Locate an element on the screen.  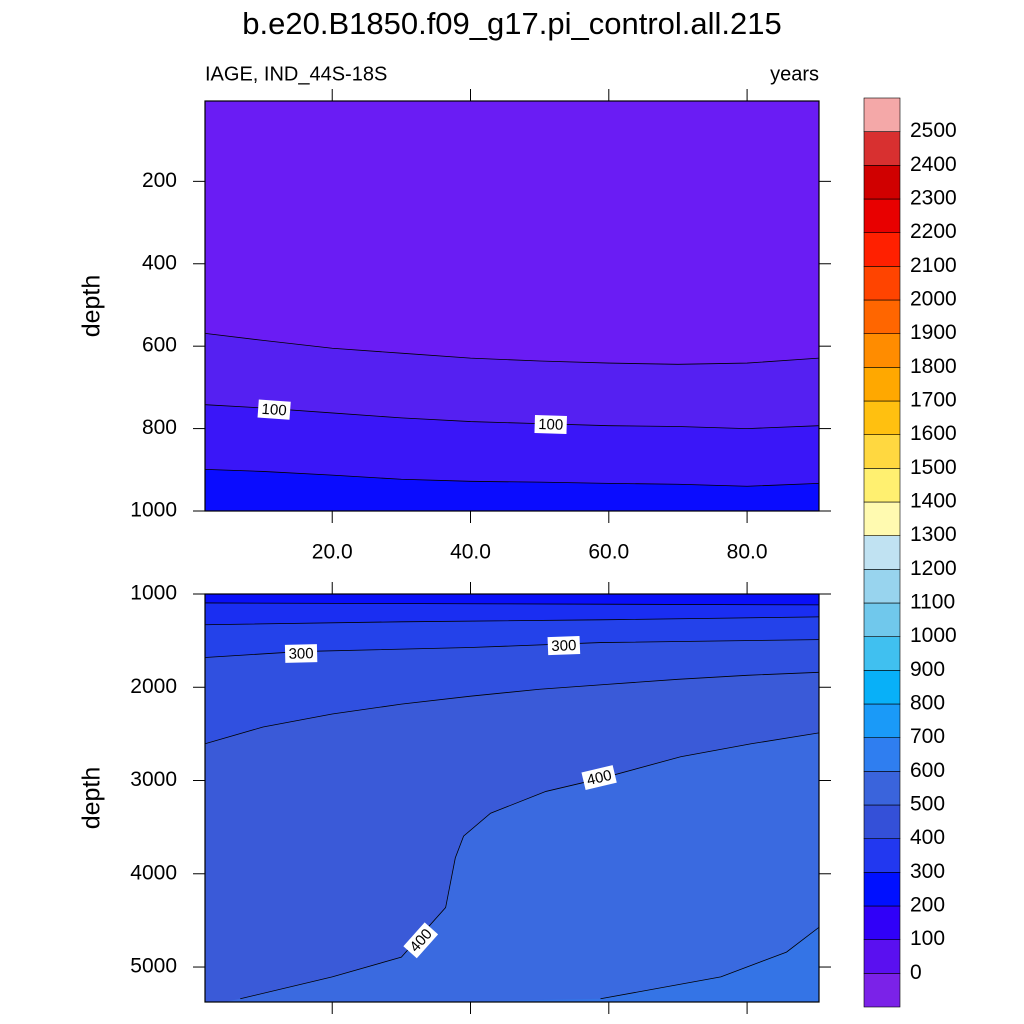
colorbar-label: 700 is located at coordinates (927, 736).